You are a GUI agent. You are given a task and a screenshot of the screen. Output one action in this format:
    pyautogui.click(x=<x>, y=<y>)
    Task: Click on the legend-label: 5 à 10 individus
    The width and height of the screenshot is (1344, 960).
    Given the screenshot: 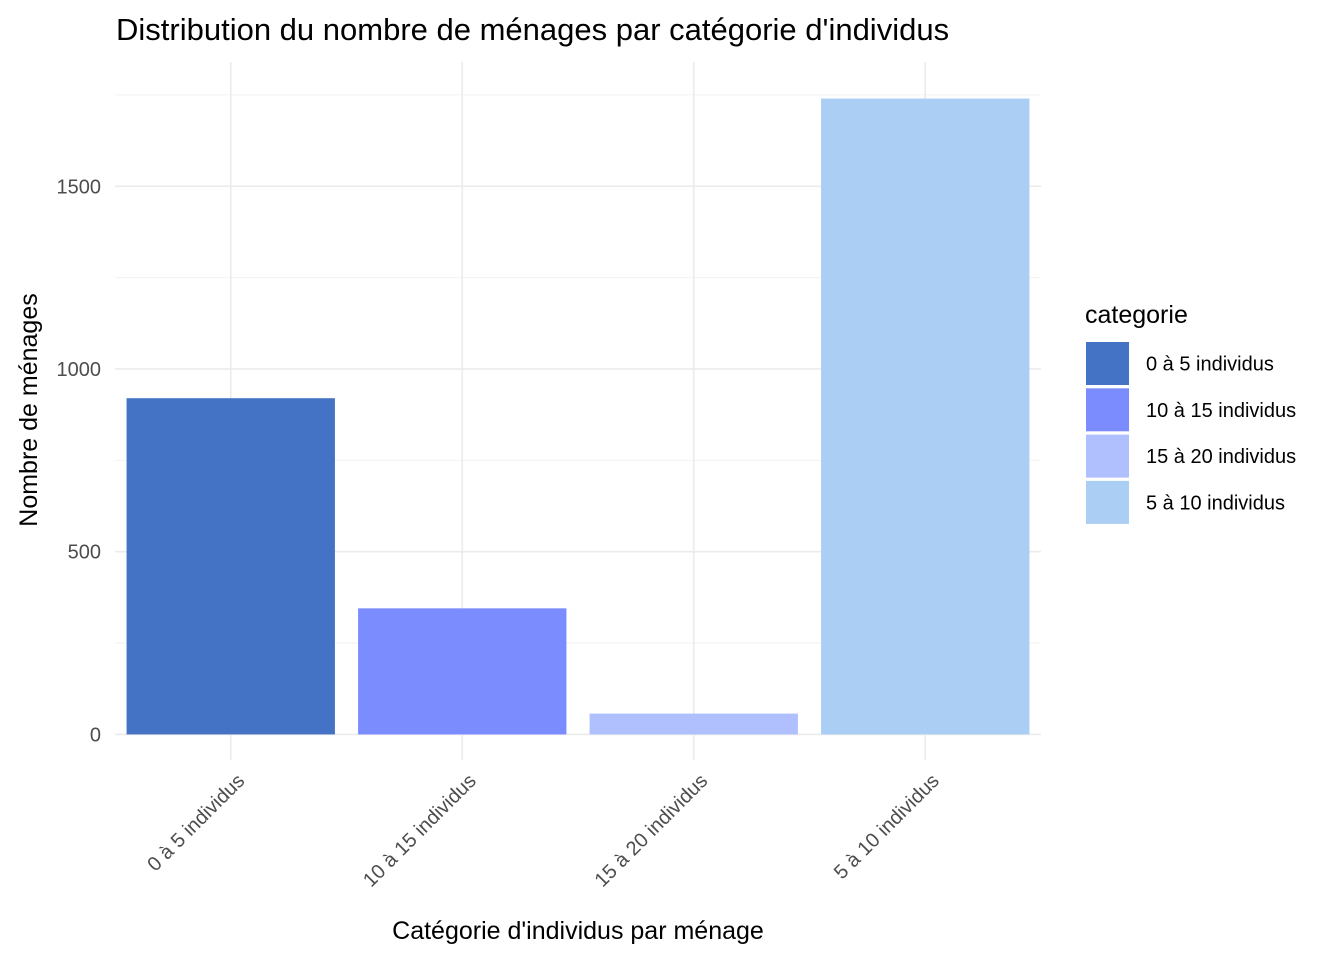 What is the action you would take?
    pyautogui.click(x=1215, y=503)
    